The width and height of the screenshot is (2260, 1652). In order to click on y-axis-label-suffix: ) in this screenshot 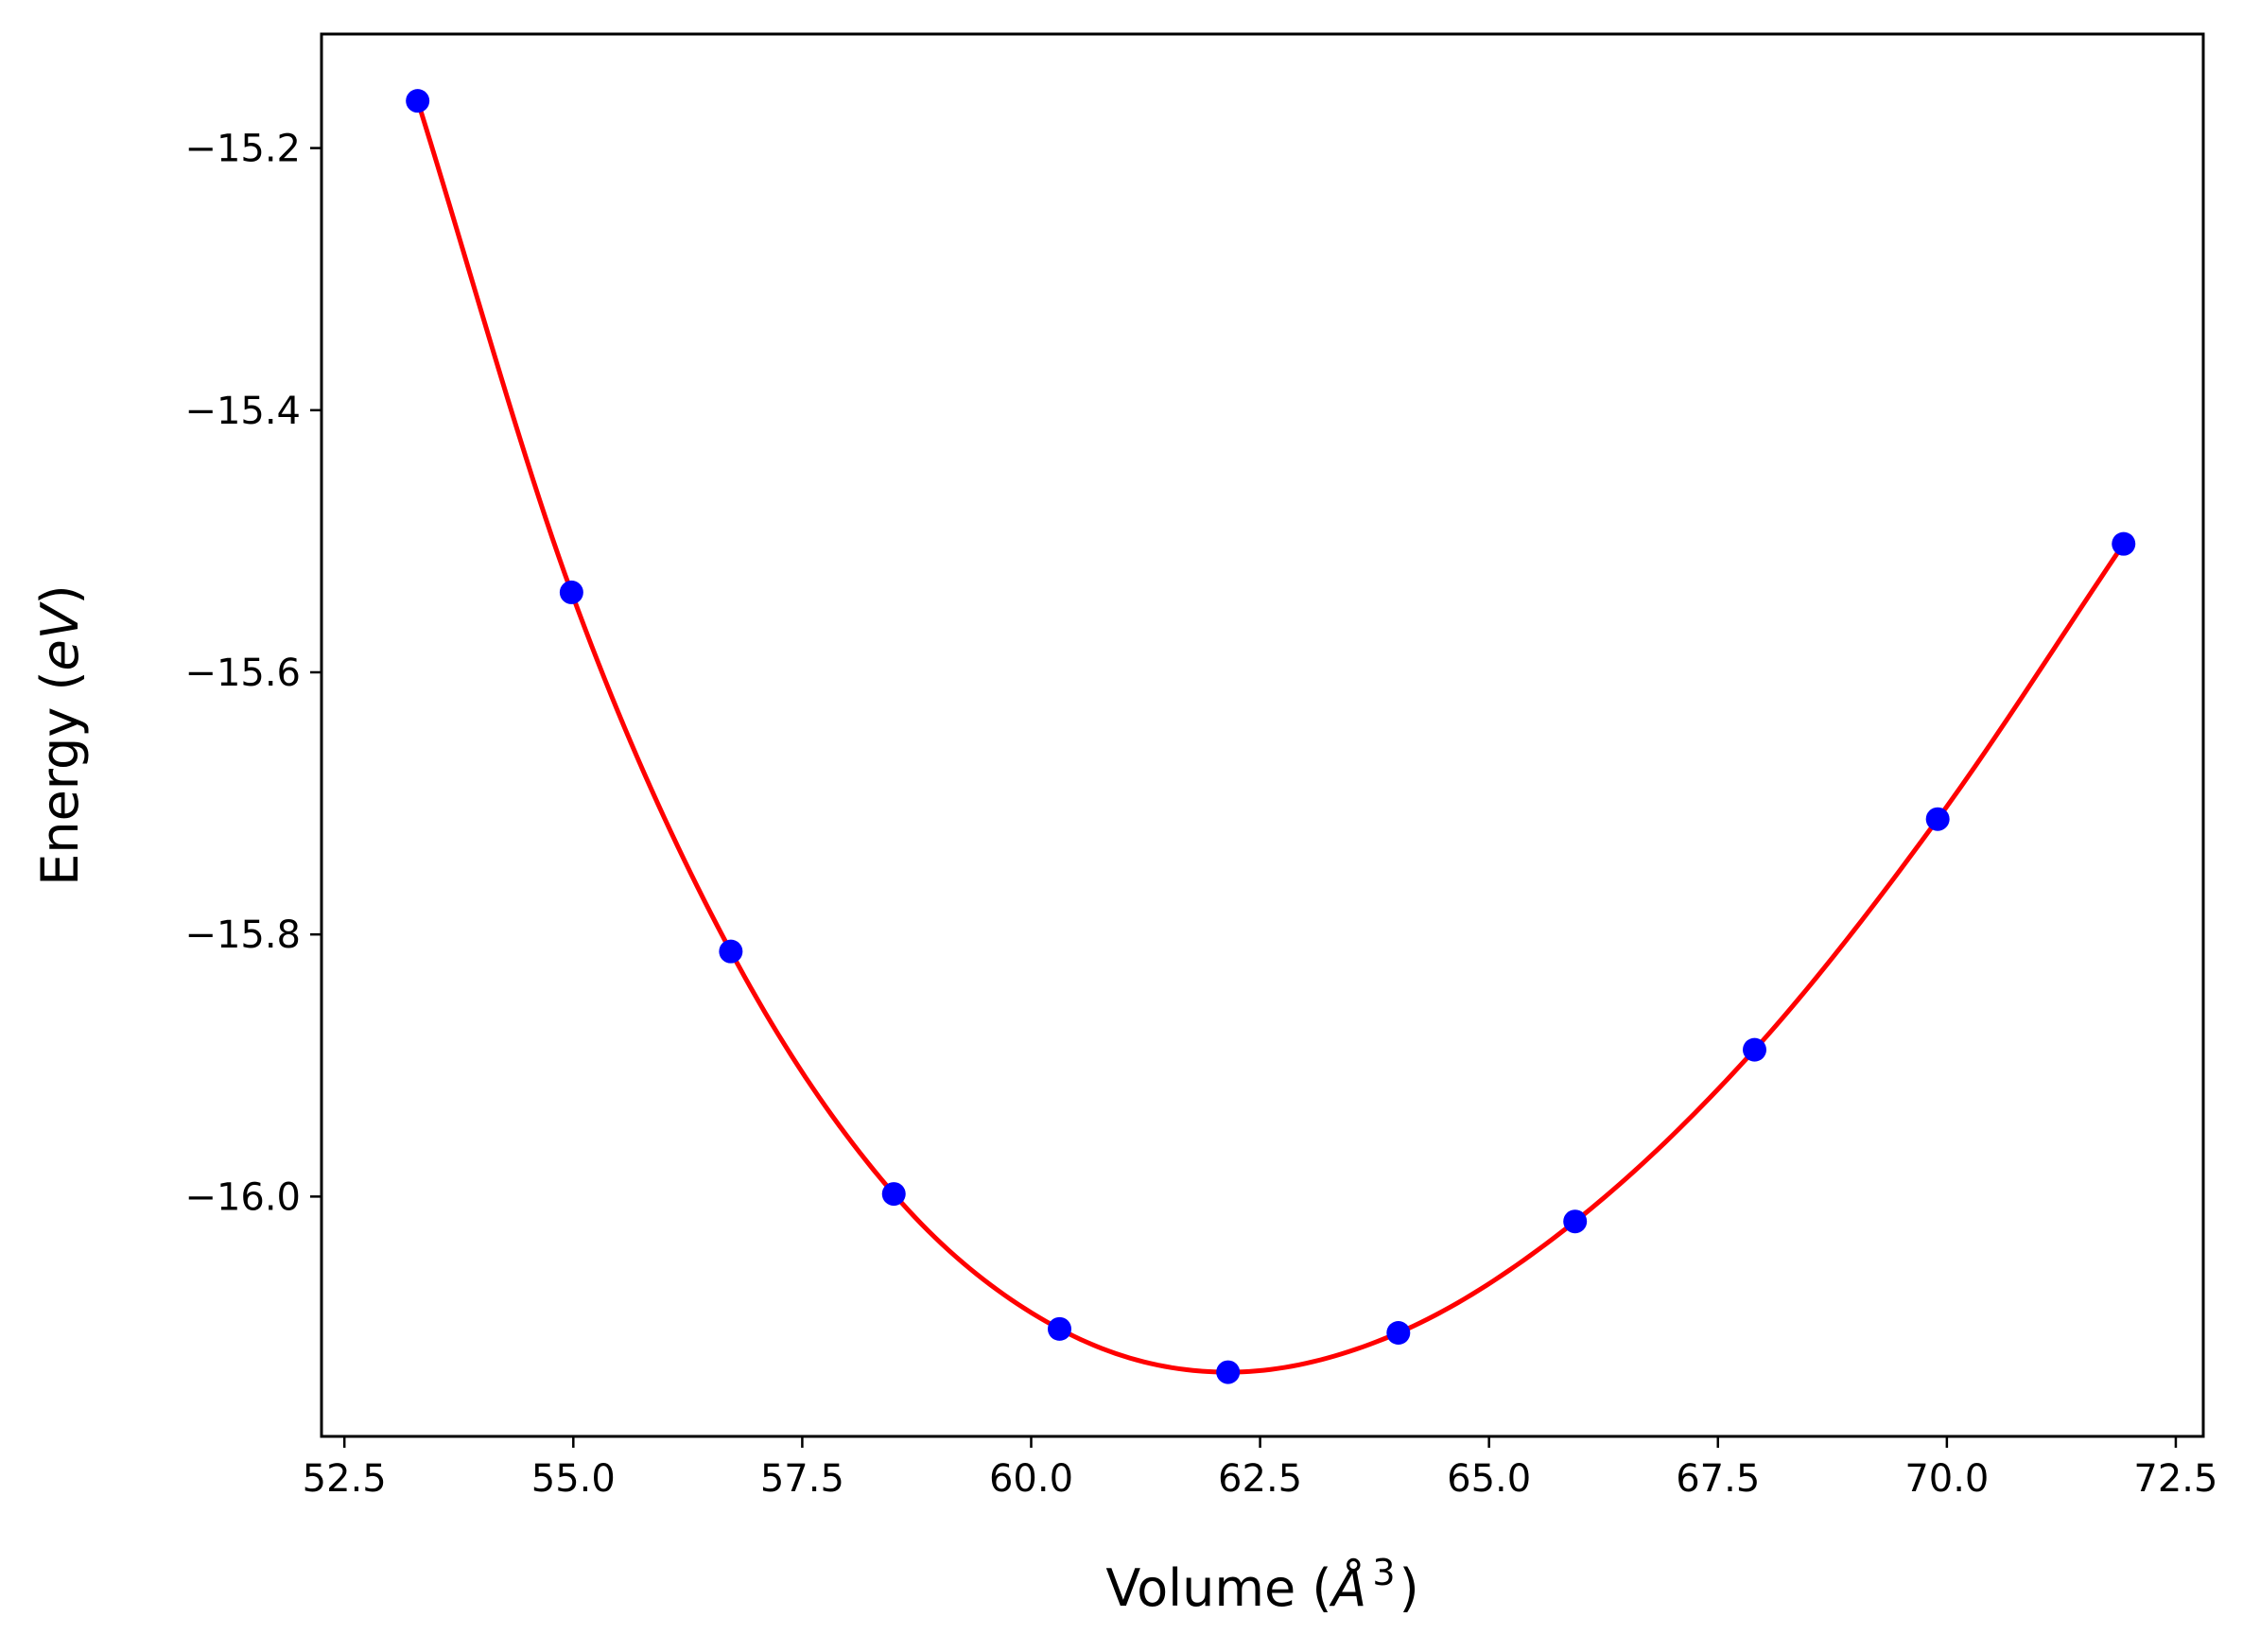, I will do `click(60, 594)`.